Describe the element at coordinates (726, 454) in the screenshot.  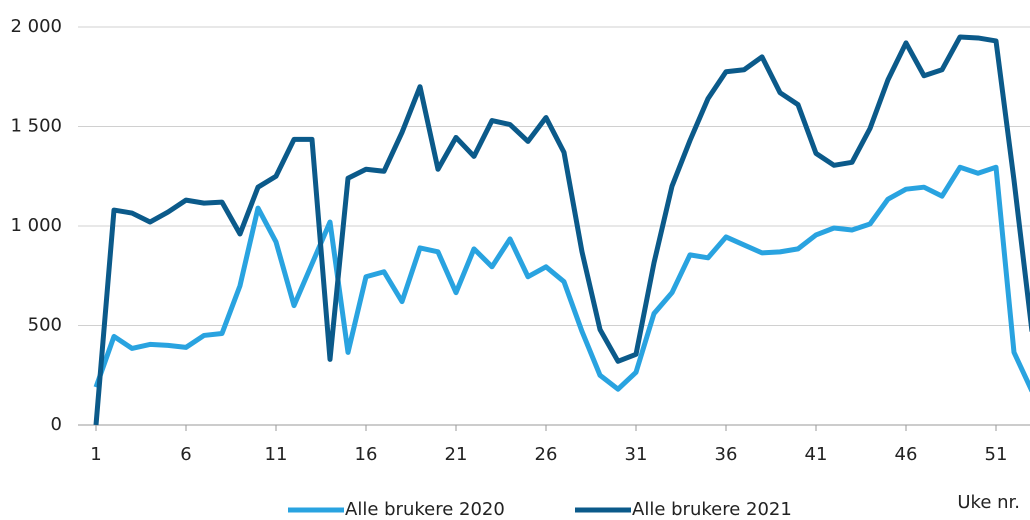
I see `x-tick-label: 36` at that location.